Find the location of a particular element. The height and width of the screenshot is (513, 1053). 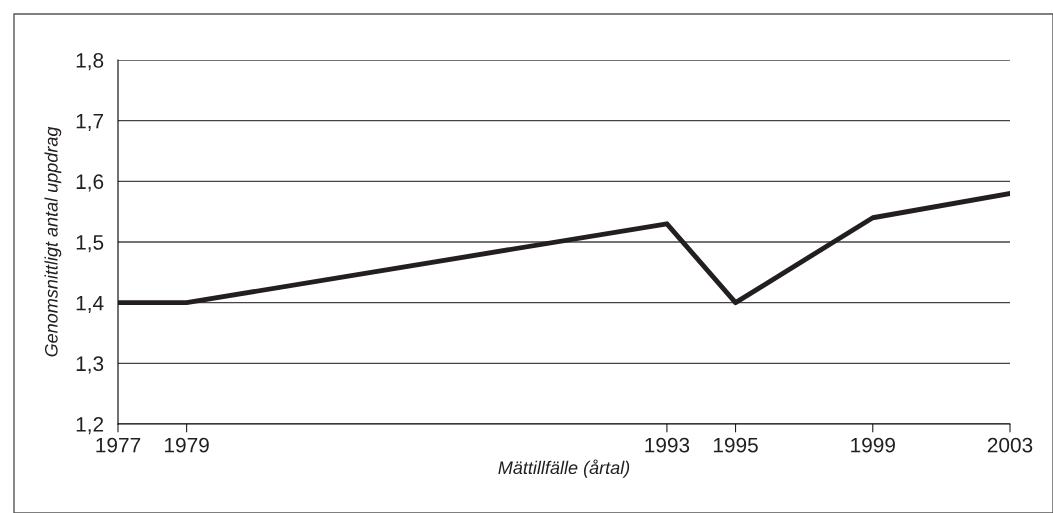

x-tick-label: 2003 is located at coordinates (1010, 445).